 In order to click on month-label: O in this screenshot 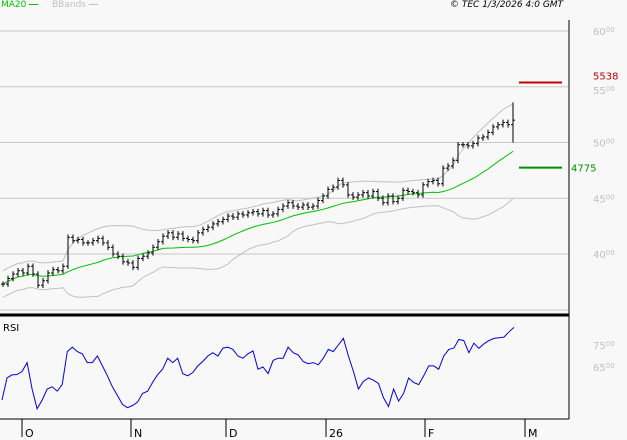, I will do `click(29, 433)`.